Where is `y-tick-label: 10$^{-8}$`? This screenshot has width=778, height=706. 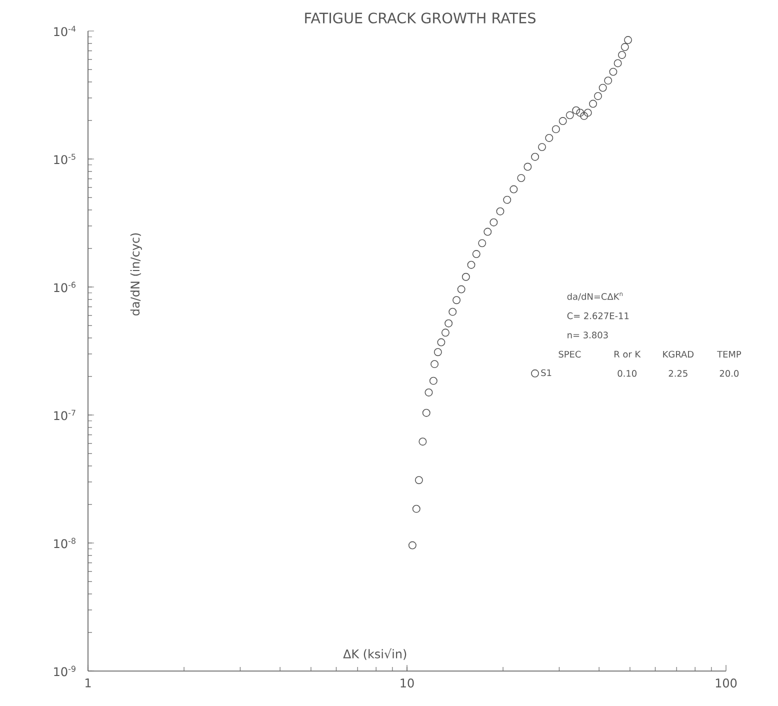 y-tick-label: 10$^{-8}$ is located at coordinates (65, 543).